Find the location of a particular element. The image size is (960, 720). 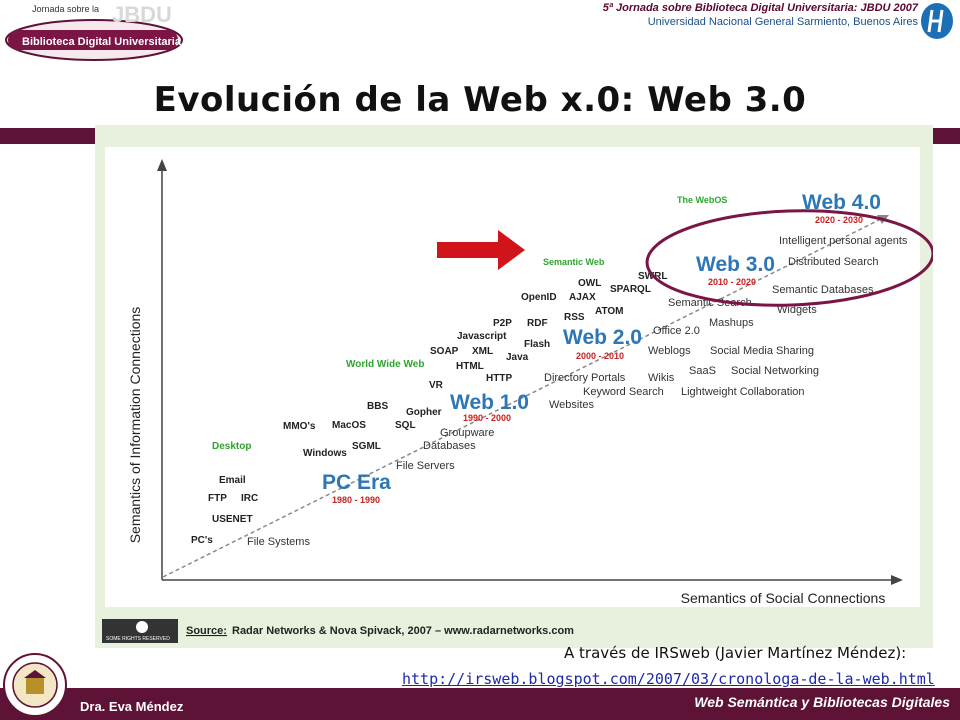

tech-label: MacOS is located at coordinates (349, 425).